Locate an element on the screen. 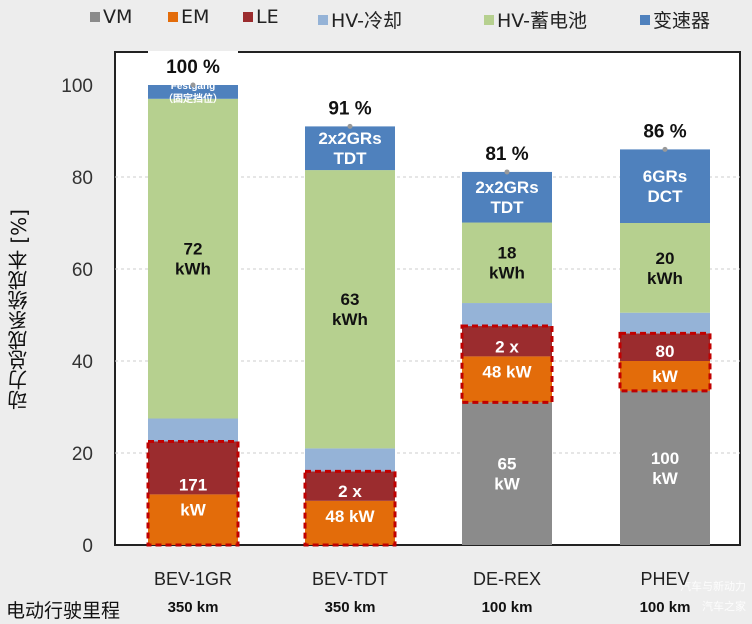 Image resolution: width=752 pixels, height=624 pixels. y-tick-label: 100 is located at coordinates (77, 86).